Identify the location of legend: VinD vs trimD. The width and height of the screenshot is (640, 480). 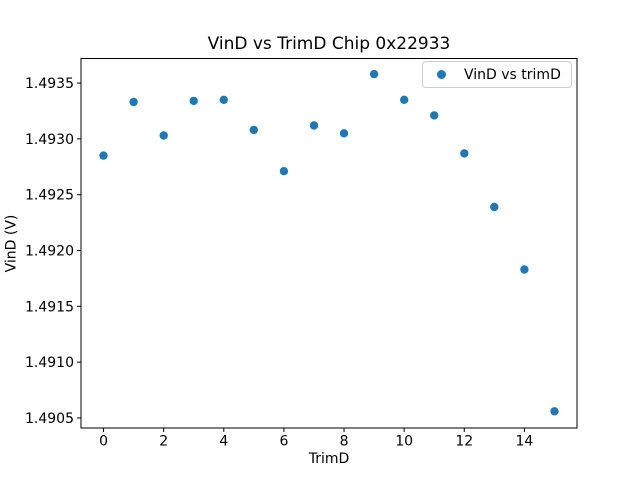
(497, 74).